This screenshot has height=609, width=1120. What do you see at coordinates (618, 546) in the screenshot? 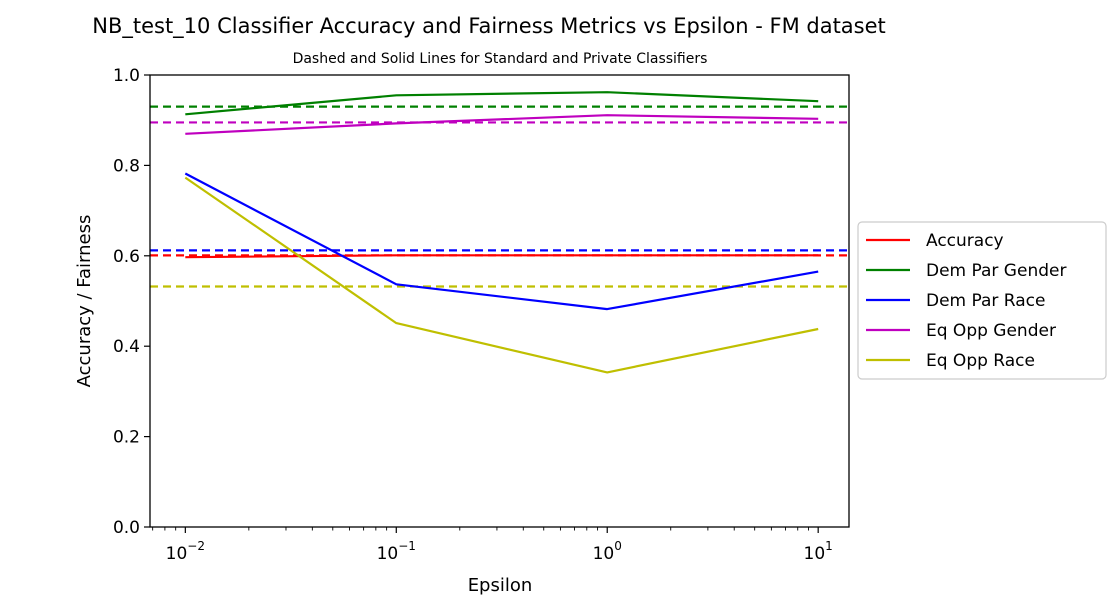
I see `x-tick-exponent: 0` at bounding box center [618, 546].